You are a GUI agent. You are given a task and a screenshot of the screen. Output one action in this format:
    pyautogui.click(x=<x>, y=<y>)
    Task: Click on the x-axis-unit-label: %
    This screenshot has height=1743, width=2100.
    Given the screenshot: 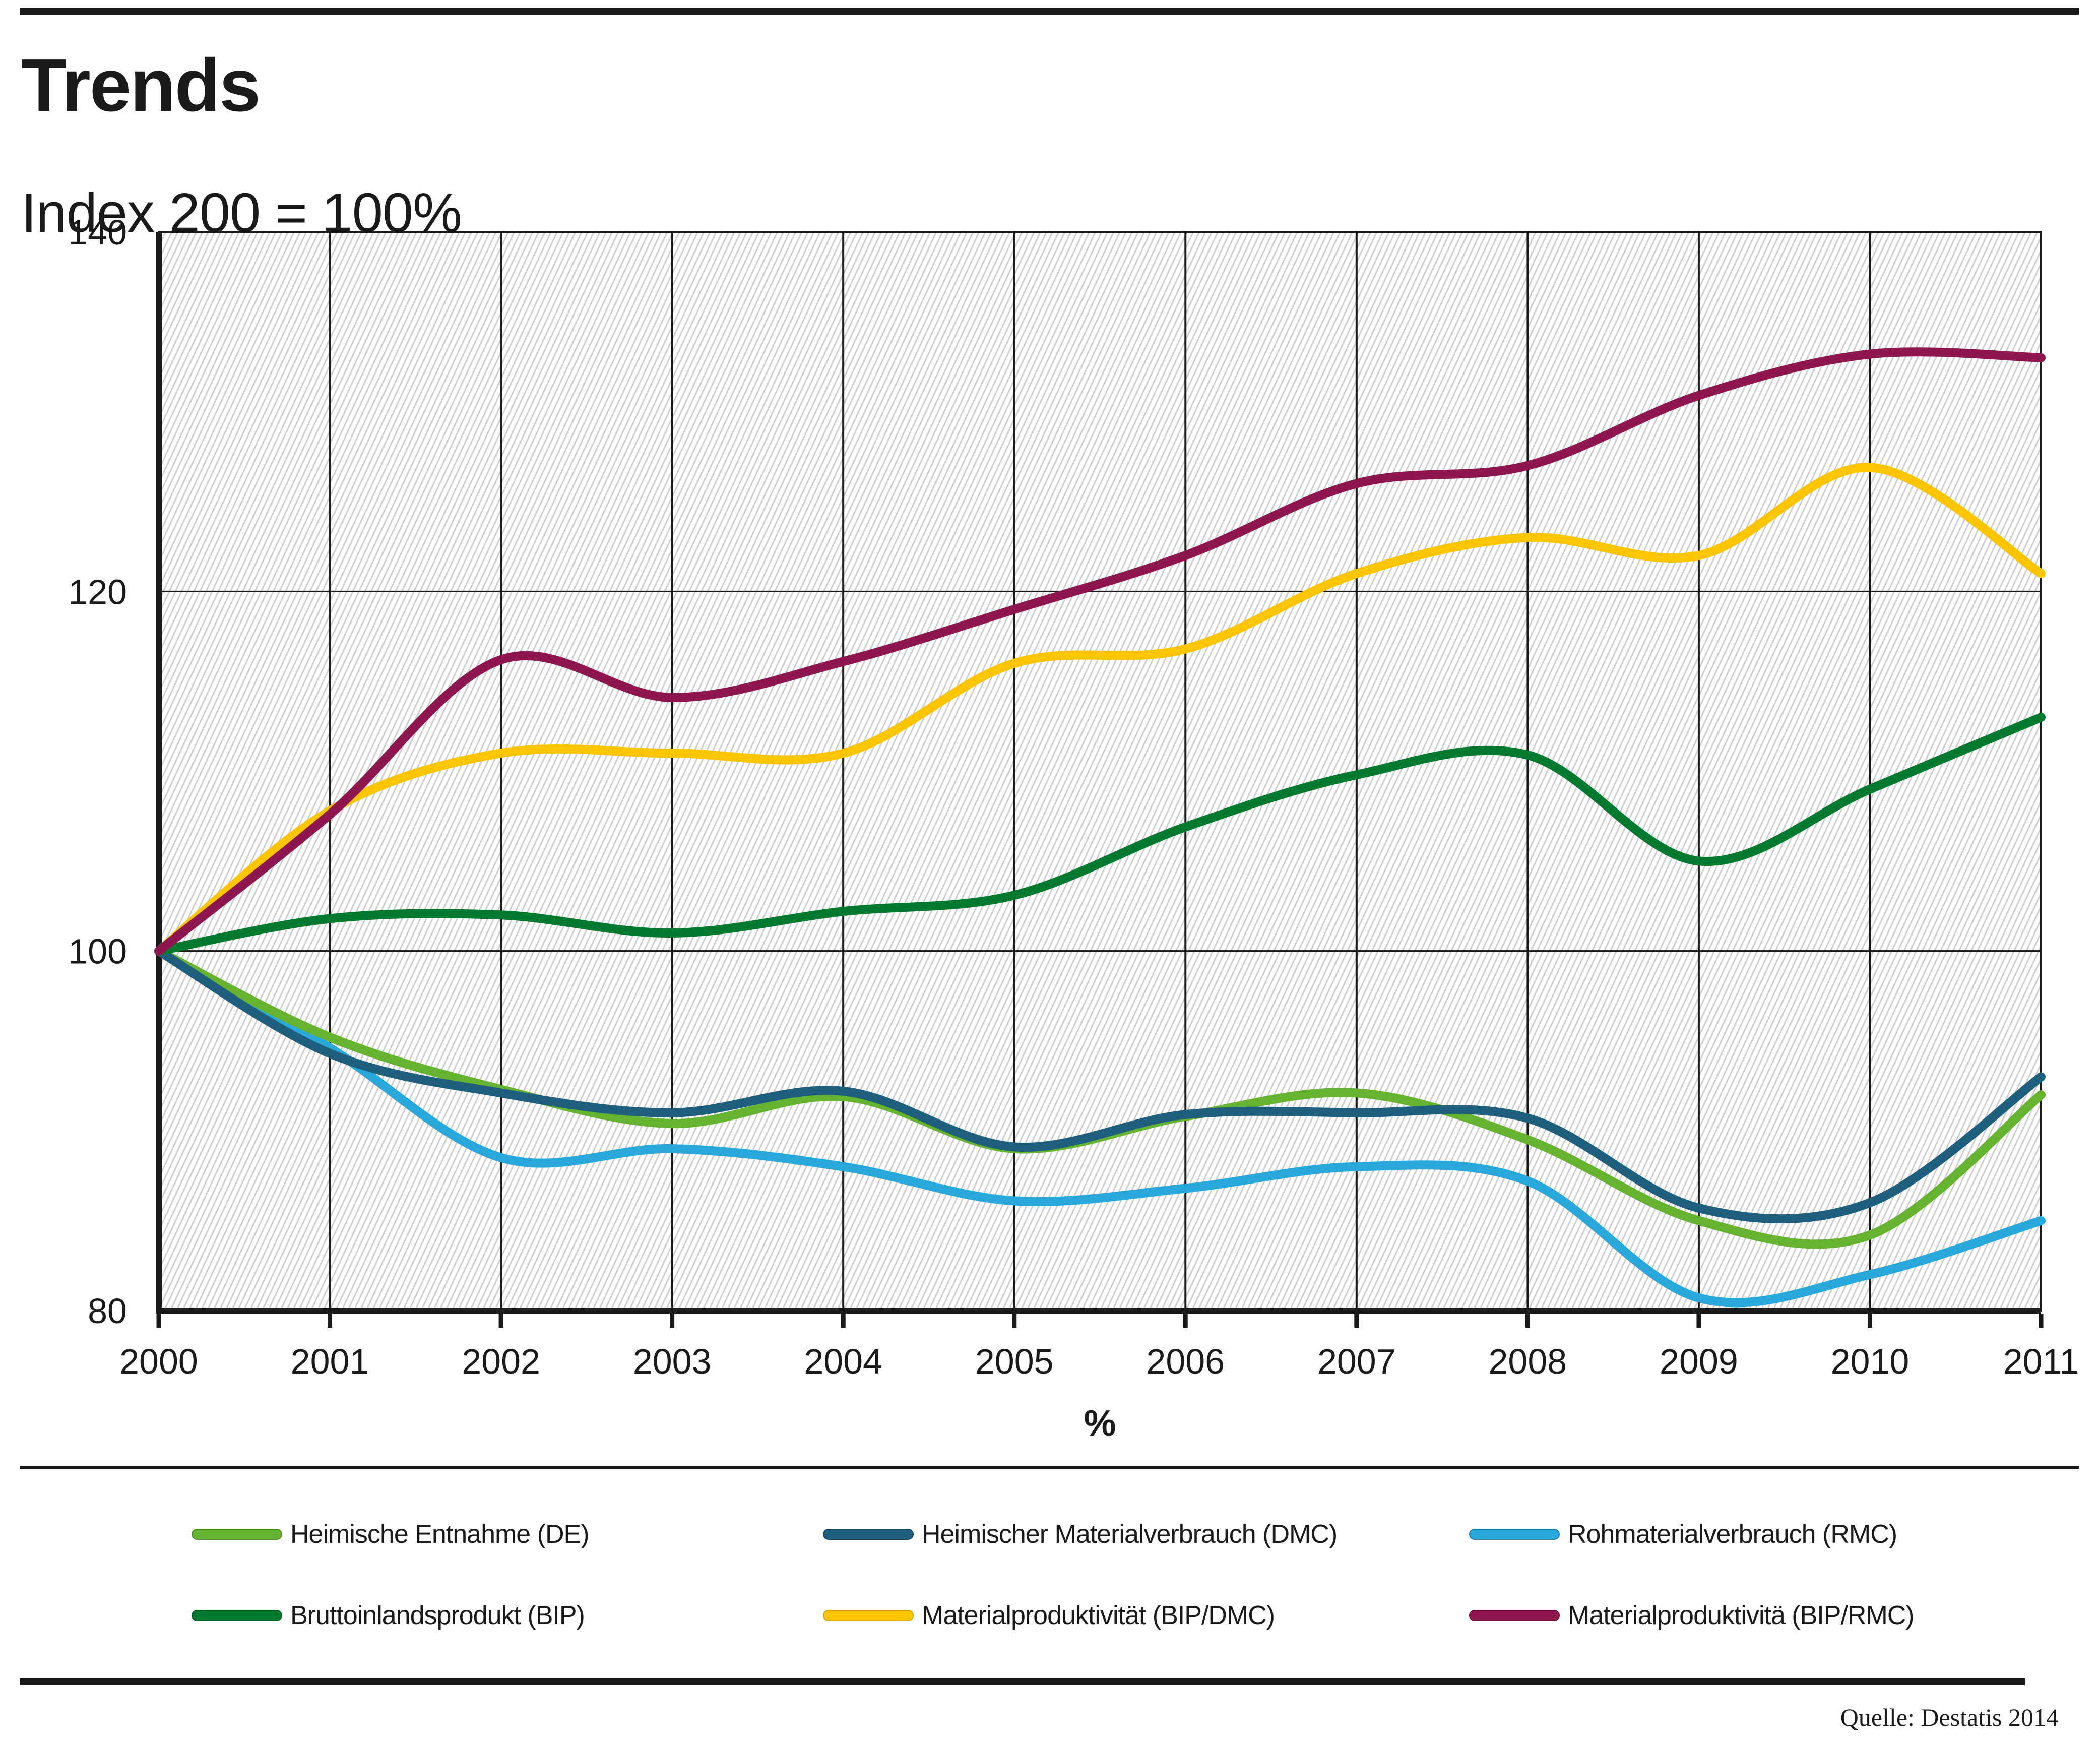 What is the action you would take?
    pyautogui.click(x=1100, y=1424)
    